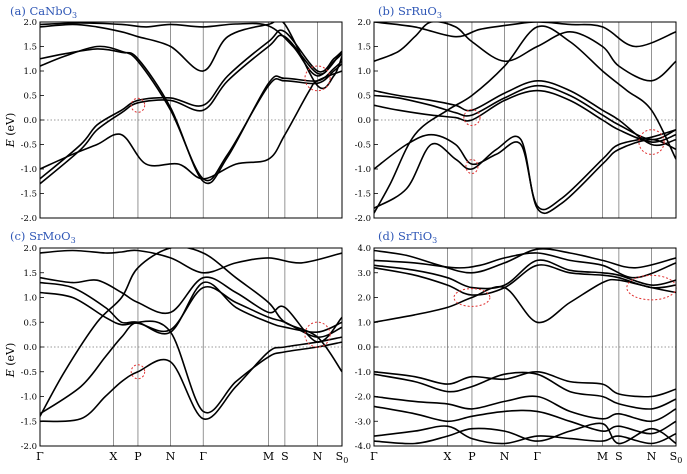 The width and height of the screenshot is (687, 474). I want to click on band-v2, so click(525, 390).